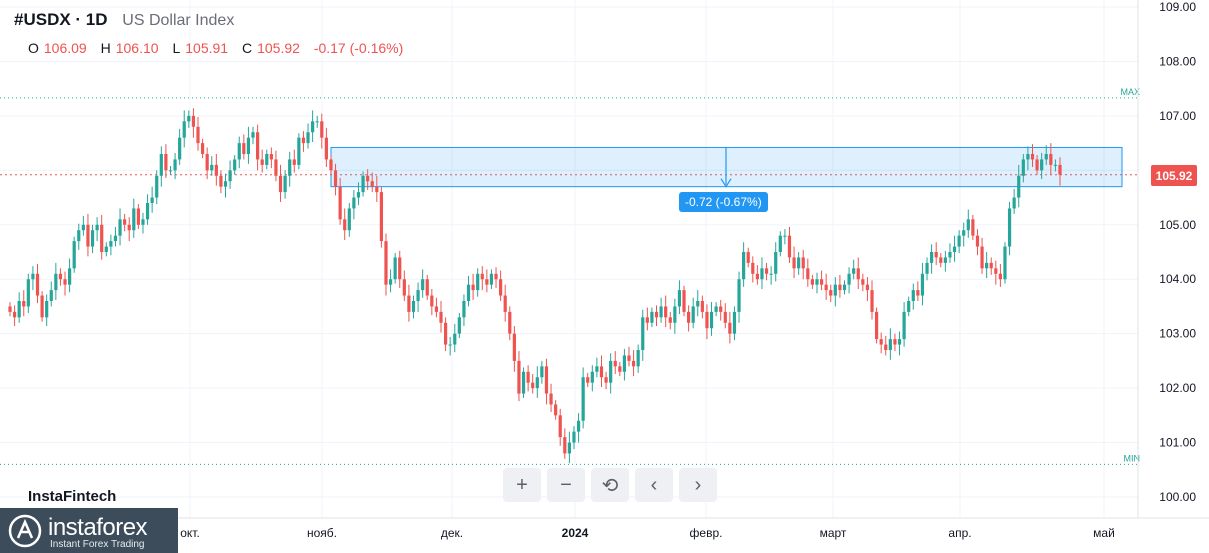  What do you see at coordinates (178, 20) in the screenshot?
I see `symbol-description: US Dollar Index` at bounding box center [178, 20].